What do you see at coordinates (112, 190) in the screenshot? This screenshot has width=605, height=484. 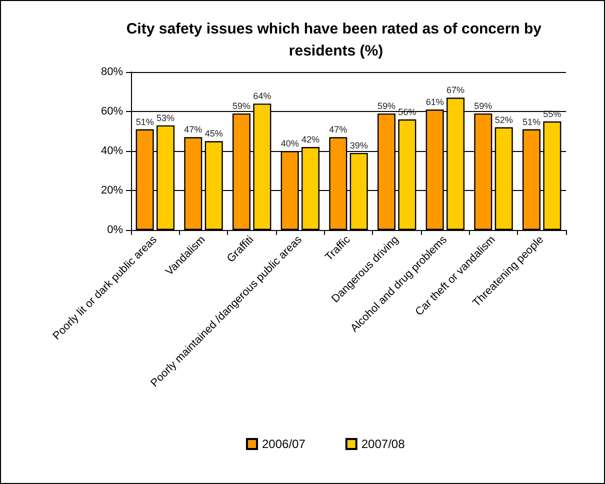 I see `y-tick-label: 20%` at bounding box center [112, 190].